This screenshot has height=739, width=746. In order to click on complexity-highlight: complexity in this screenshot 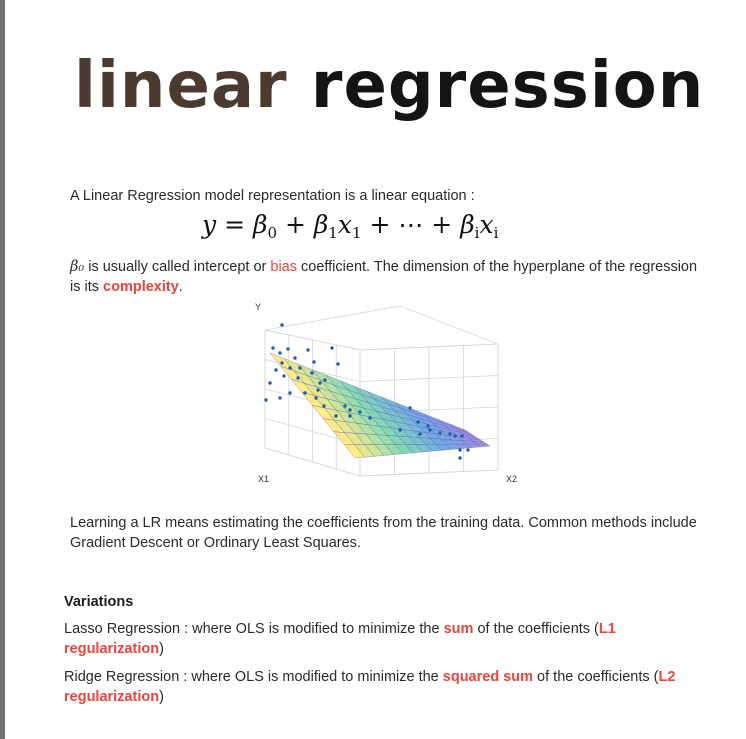, I will do `click(141, 287)`.